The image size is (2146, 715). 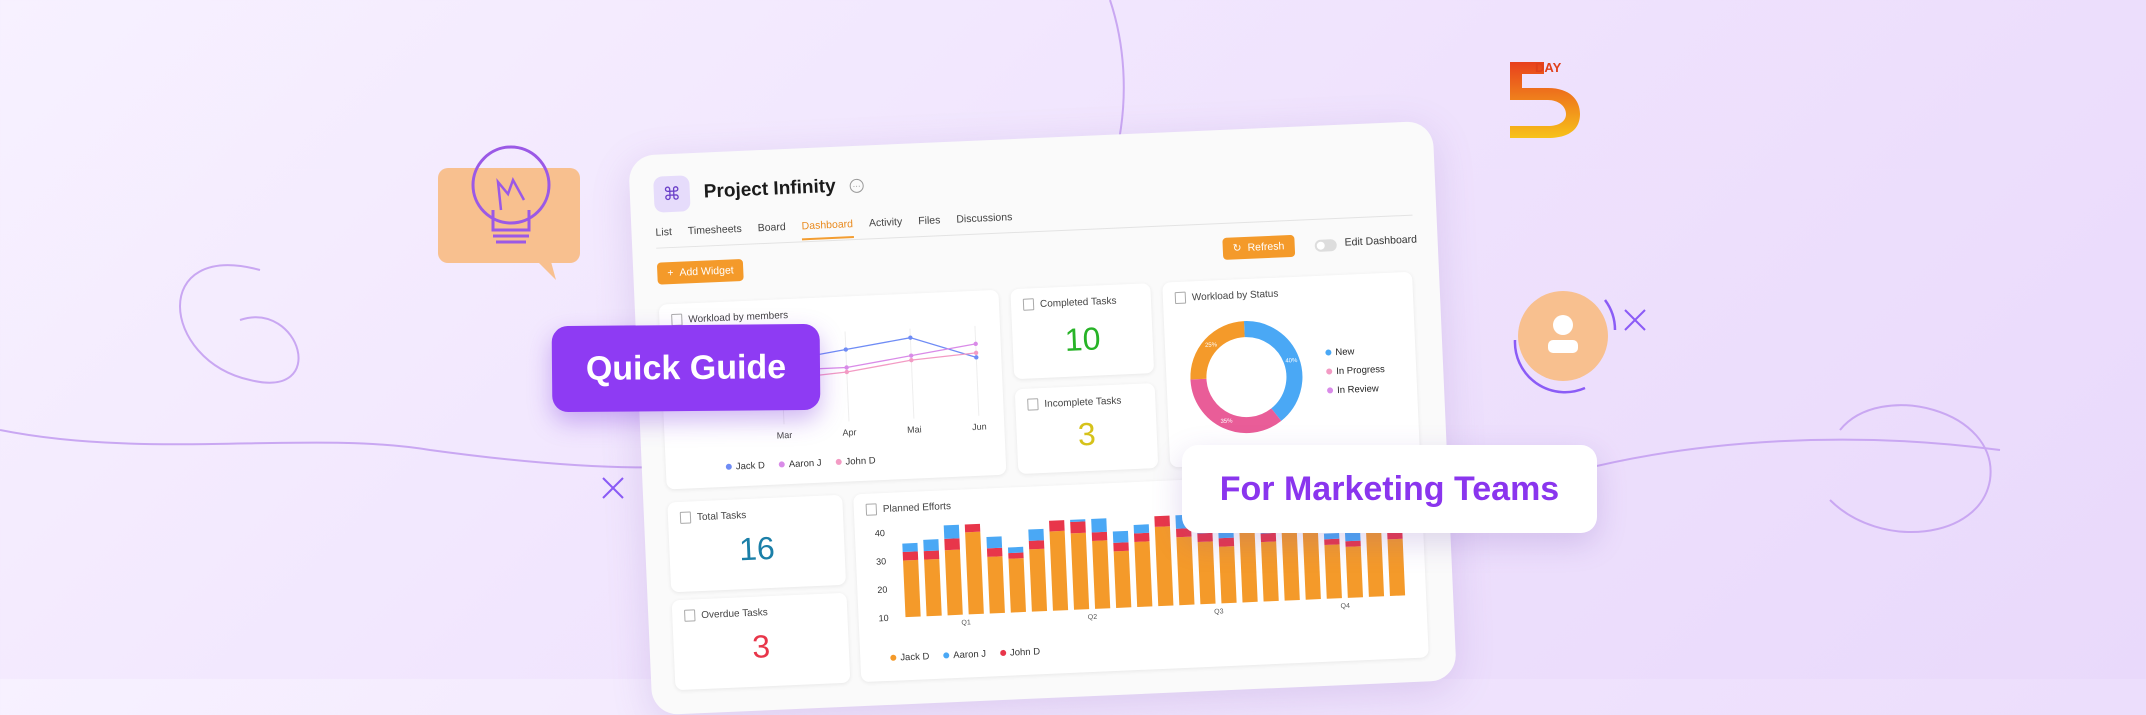 I want to click on x-tick-label: Jun, so click(x=979, y=426).